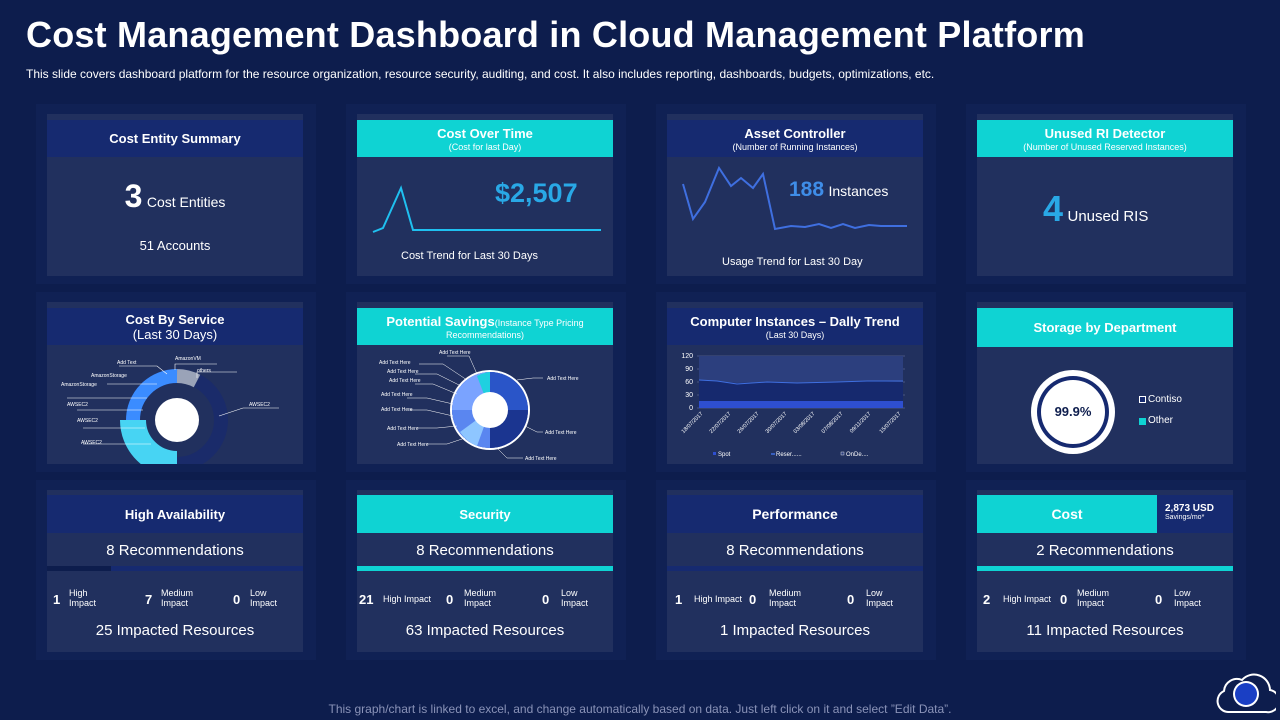  Describe the element at coordinates (539, 322) in the screenshot. I see `card-title-suffix: (Instance Type Pricing` at that location.